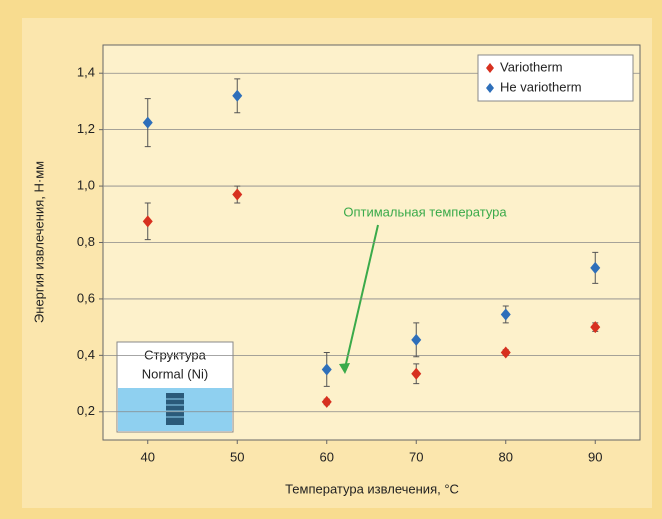  What do you see at coordinates (416, 456) in the screenshot?
I see `x-tick-label: 70` at bounding box center [416, 456].